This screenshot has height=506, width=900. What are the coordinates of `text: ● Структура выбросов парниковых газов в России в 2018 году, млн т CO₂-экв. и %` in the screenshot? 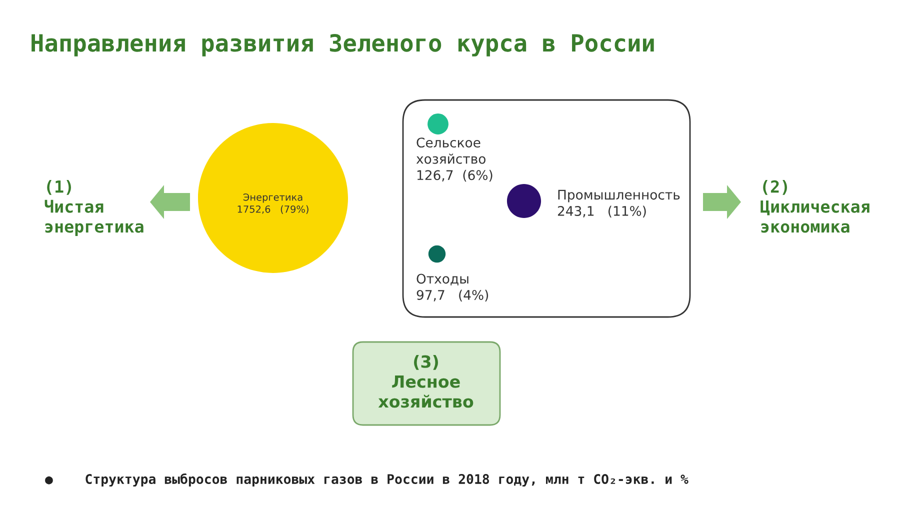 It's located at (366, 480).